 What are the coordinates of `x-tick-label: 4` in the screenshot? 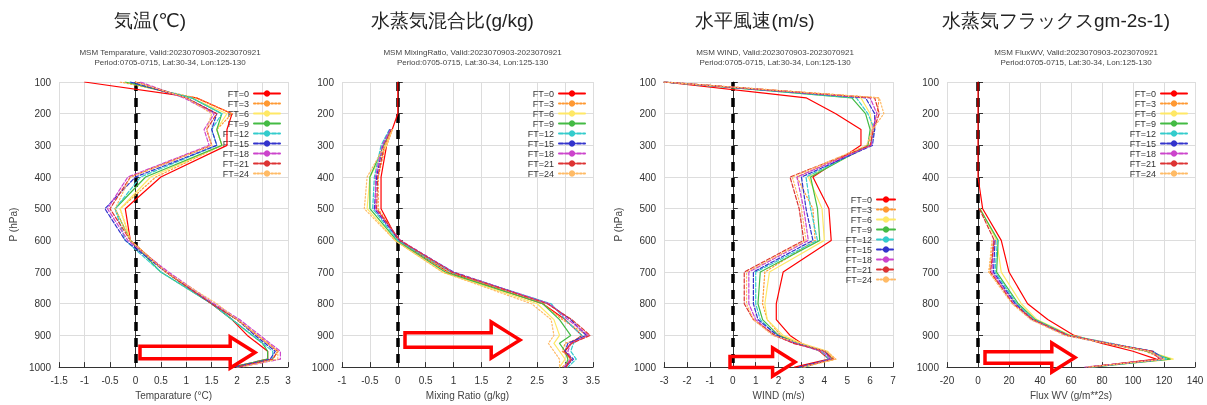 It's located at (824, 380).